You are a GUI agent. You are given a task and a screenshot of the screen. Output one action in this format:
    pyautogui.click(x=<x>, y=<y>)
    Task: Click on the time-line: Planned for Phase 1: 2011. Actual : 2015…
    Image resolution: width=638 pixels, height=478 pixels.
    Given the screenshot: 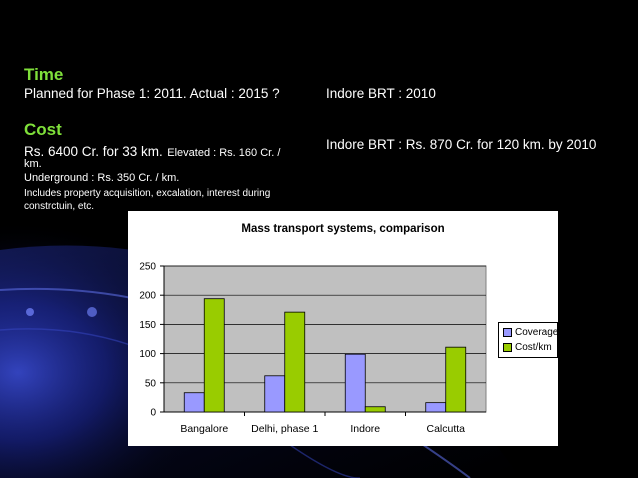 What is the action you would take?
    pyautogui.click(x=152, y=93)
    